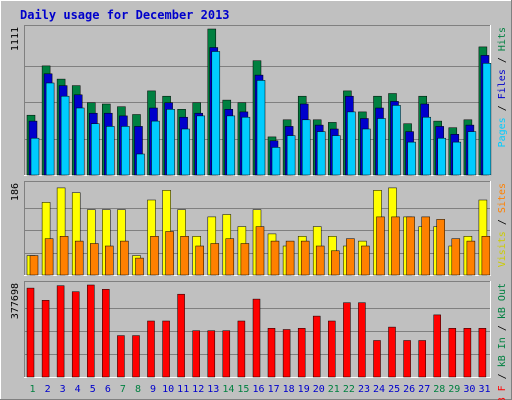 The height and width of the screenshot is (400, 512). Describe the element at coordinates (334, 389) in the screenshot. I see `x-tick-label-day-21: 21` at that location.